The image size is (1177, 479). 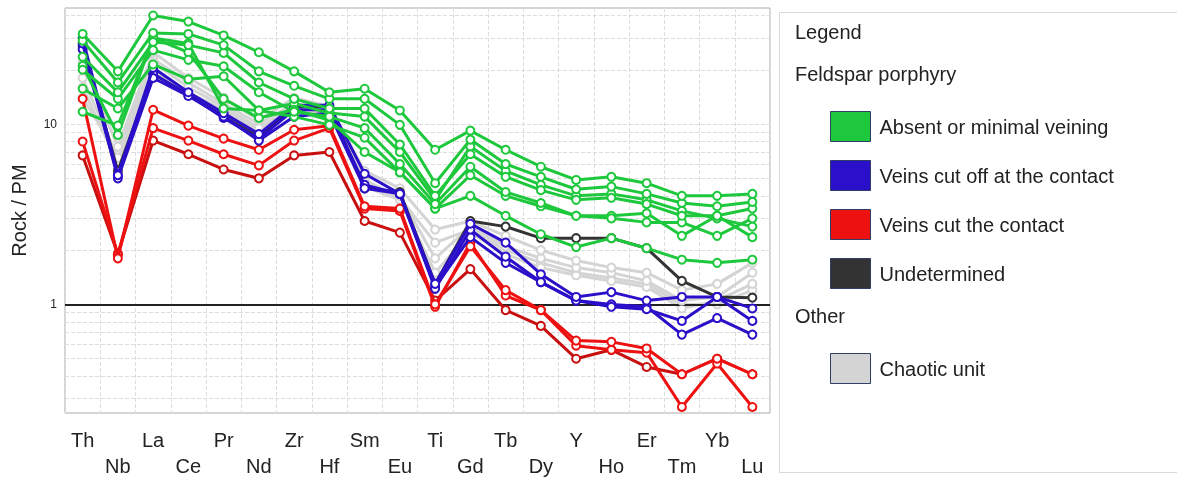 I want to click on text: Other, so click(x=820, y=316).